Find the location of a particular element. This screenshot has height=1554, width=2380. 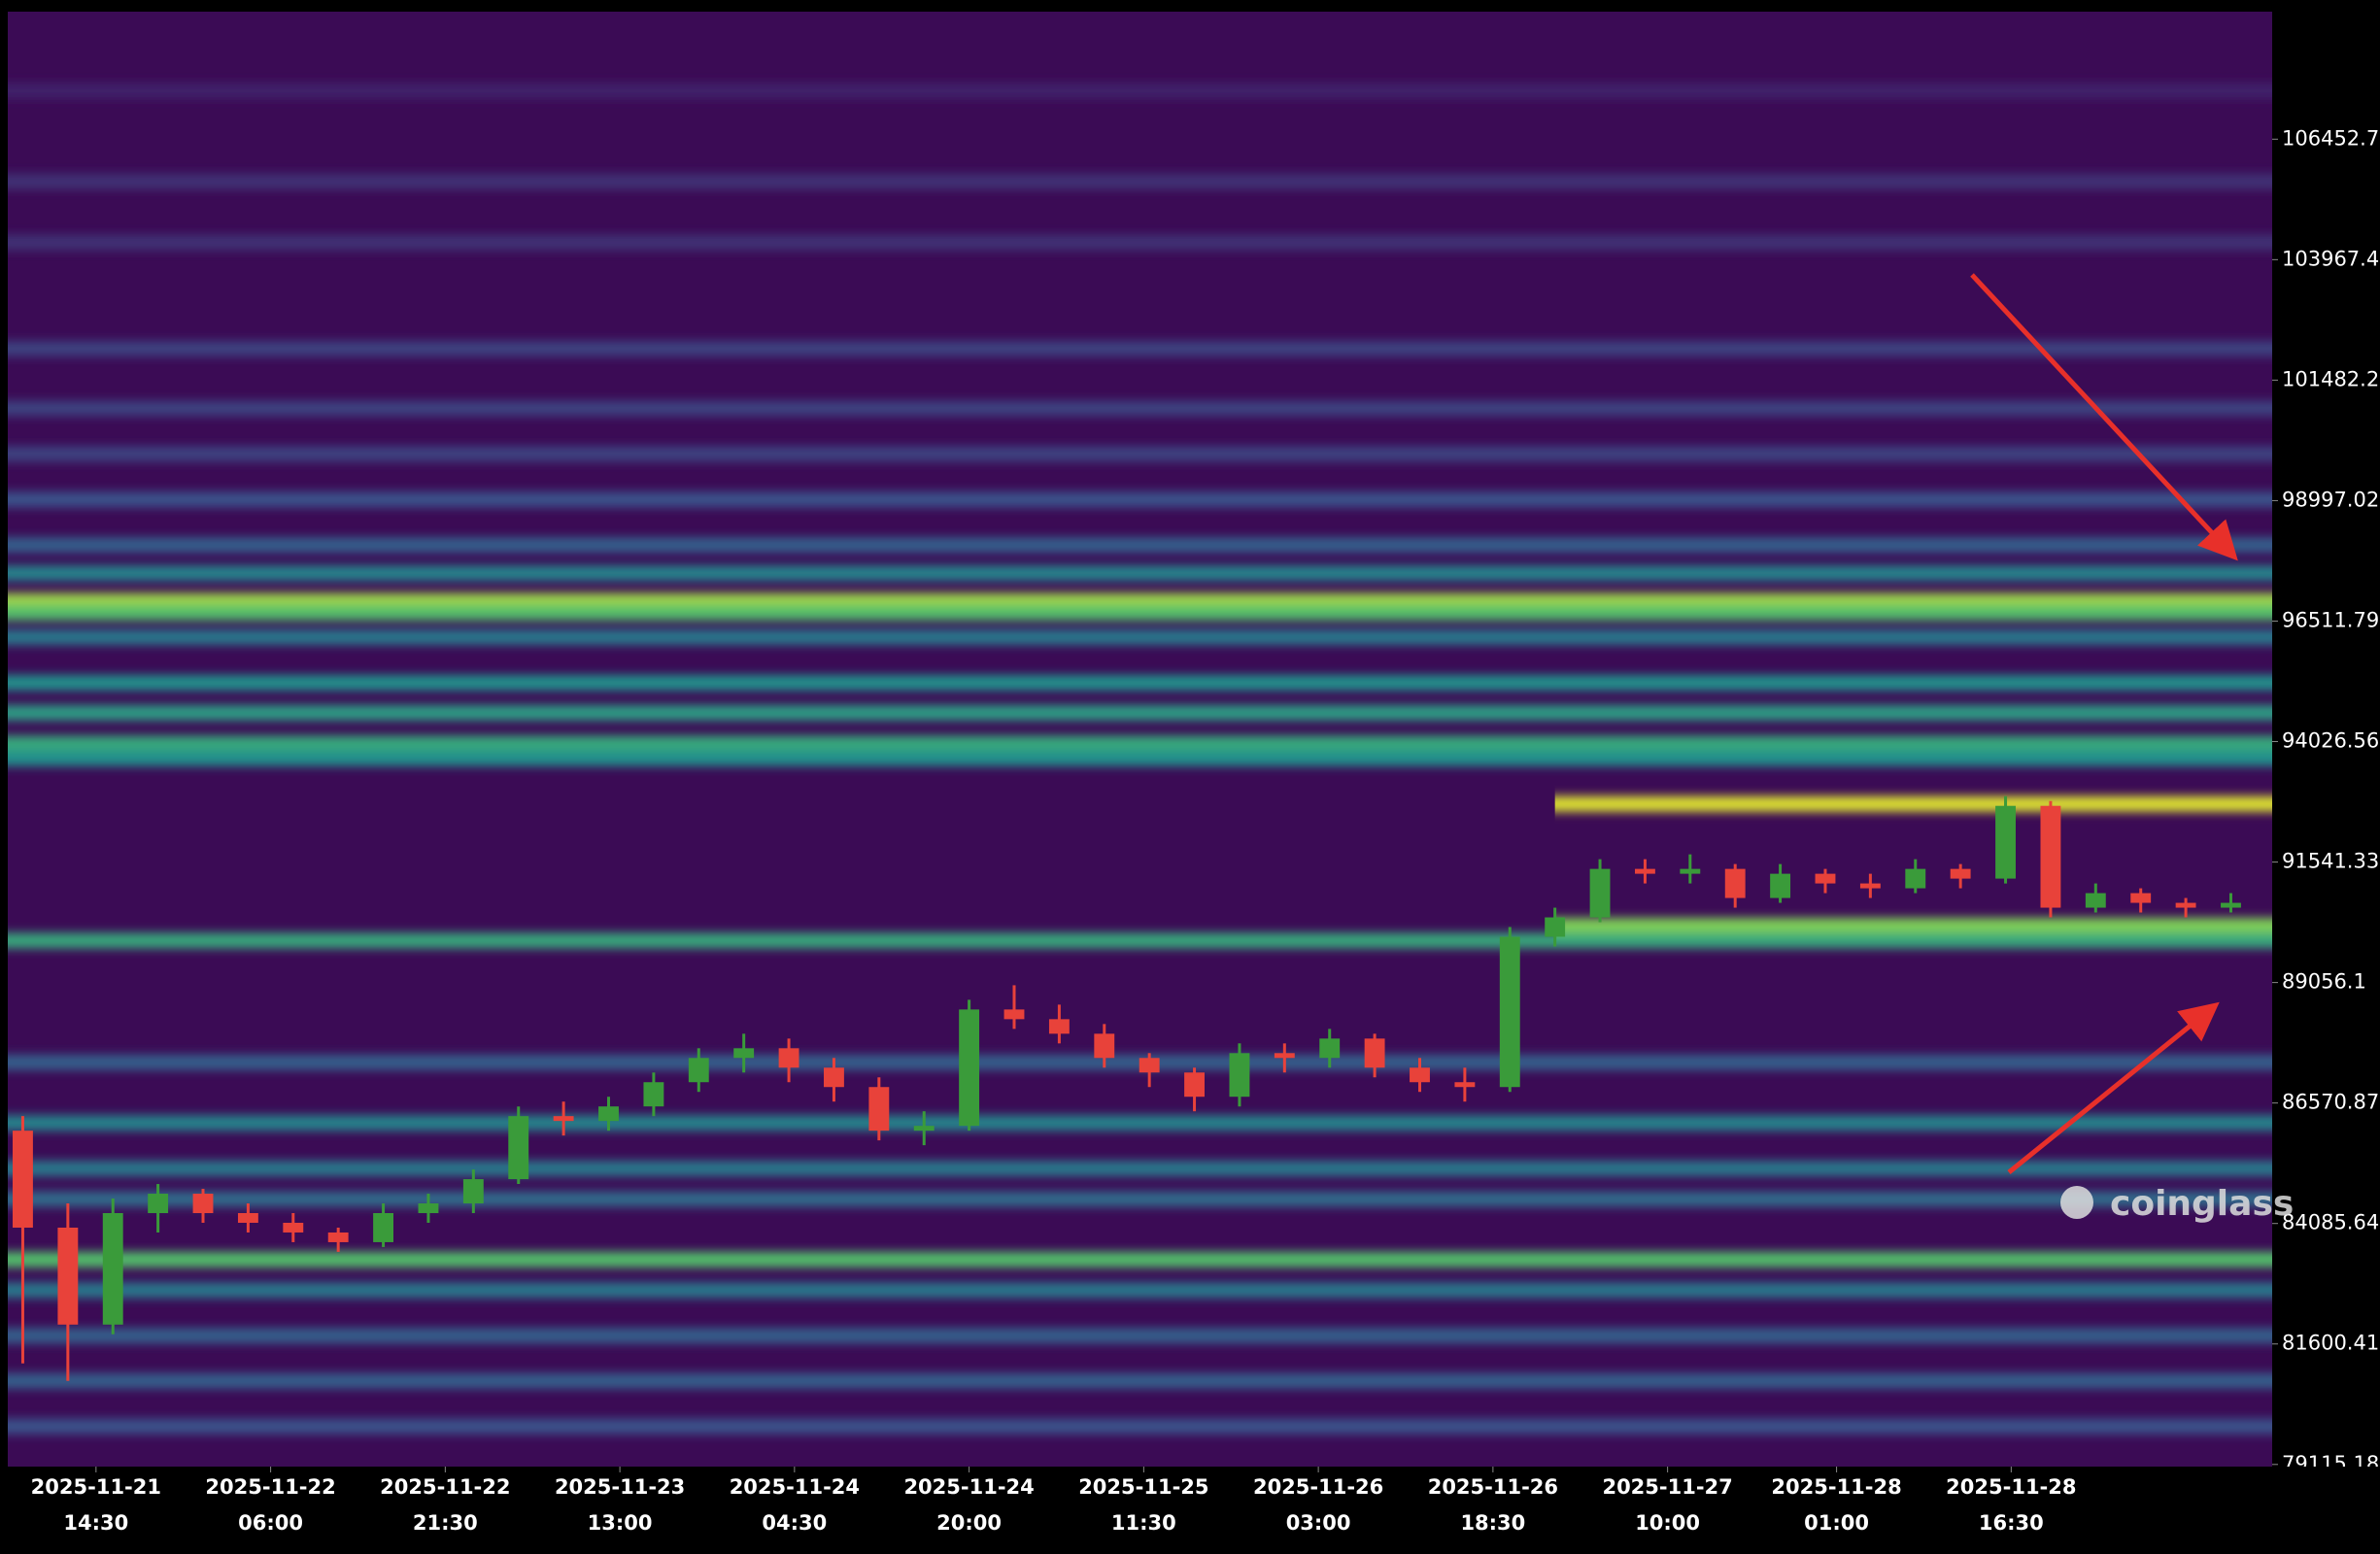

arrow-down is located at coordinates (2104, 417).